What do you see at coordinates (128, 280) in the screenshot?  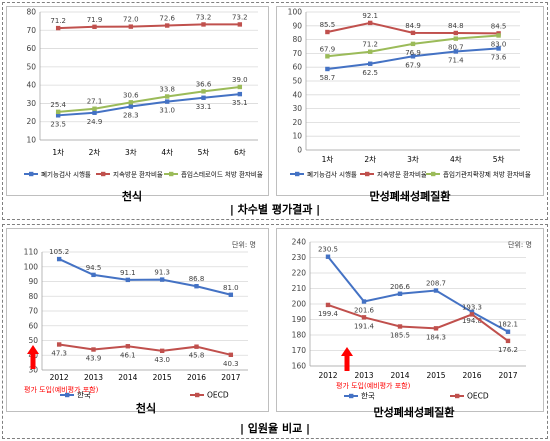 I see `chart2-series-0-point` at bounding box center [128, 280].